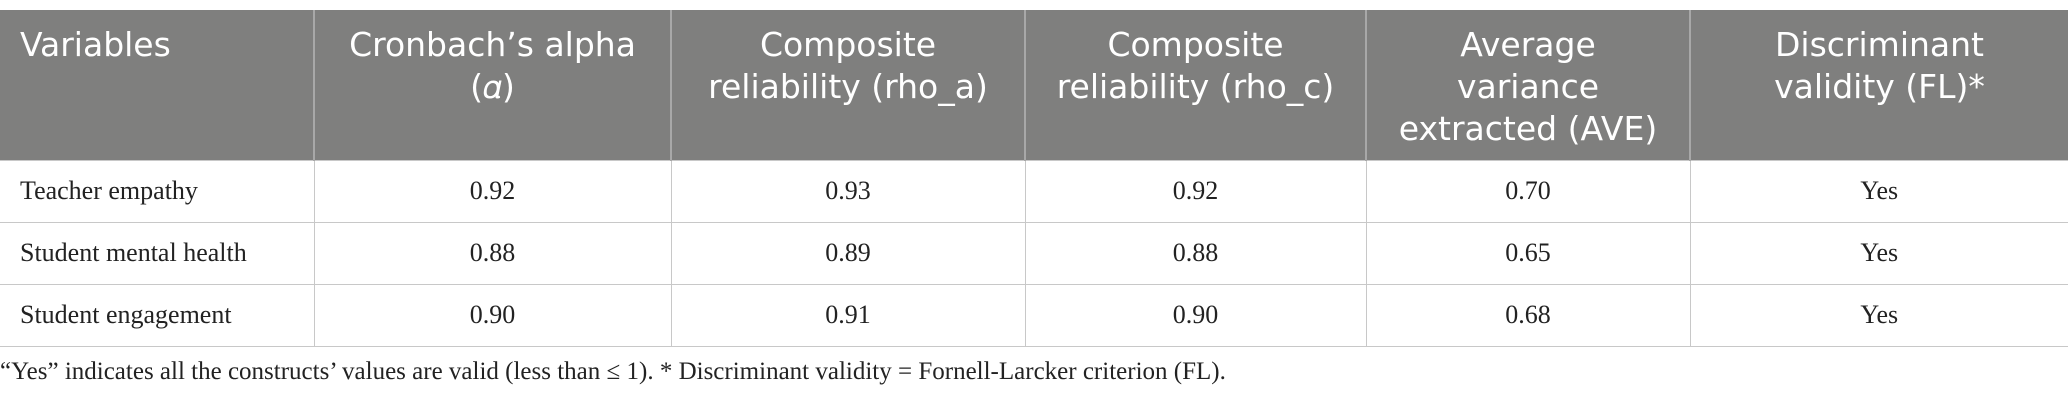  What do you see at coordinates (492, 85) in the screenshot?
I see `column-header: Cronbach’s alpha (𝛼)` at bounding box center [492, 85].